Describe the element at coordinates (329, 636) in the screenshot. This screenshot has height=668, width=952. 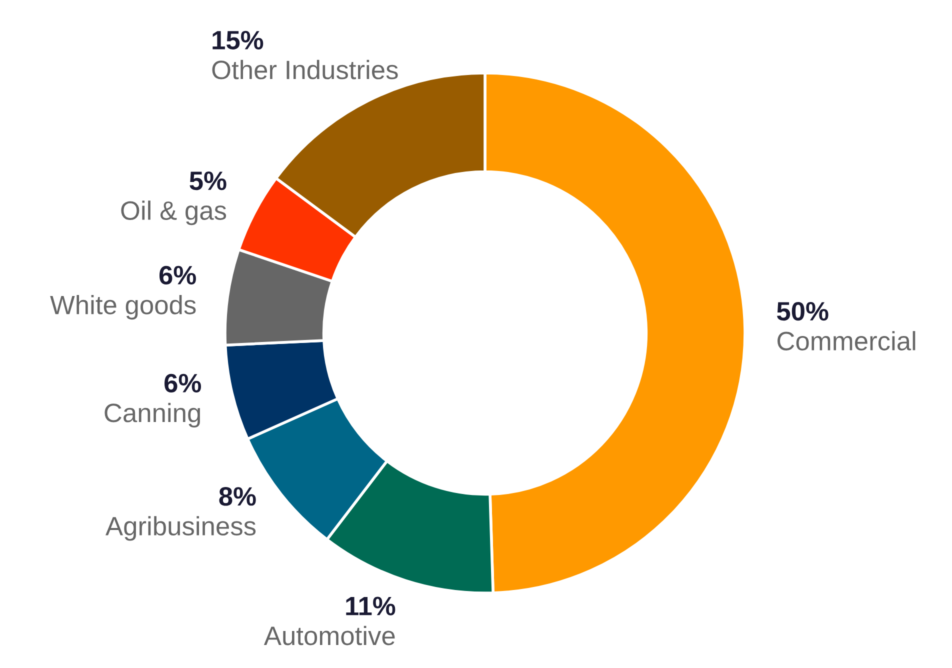
I see `slice-label: Automotive` at that location.